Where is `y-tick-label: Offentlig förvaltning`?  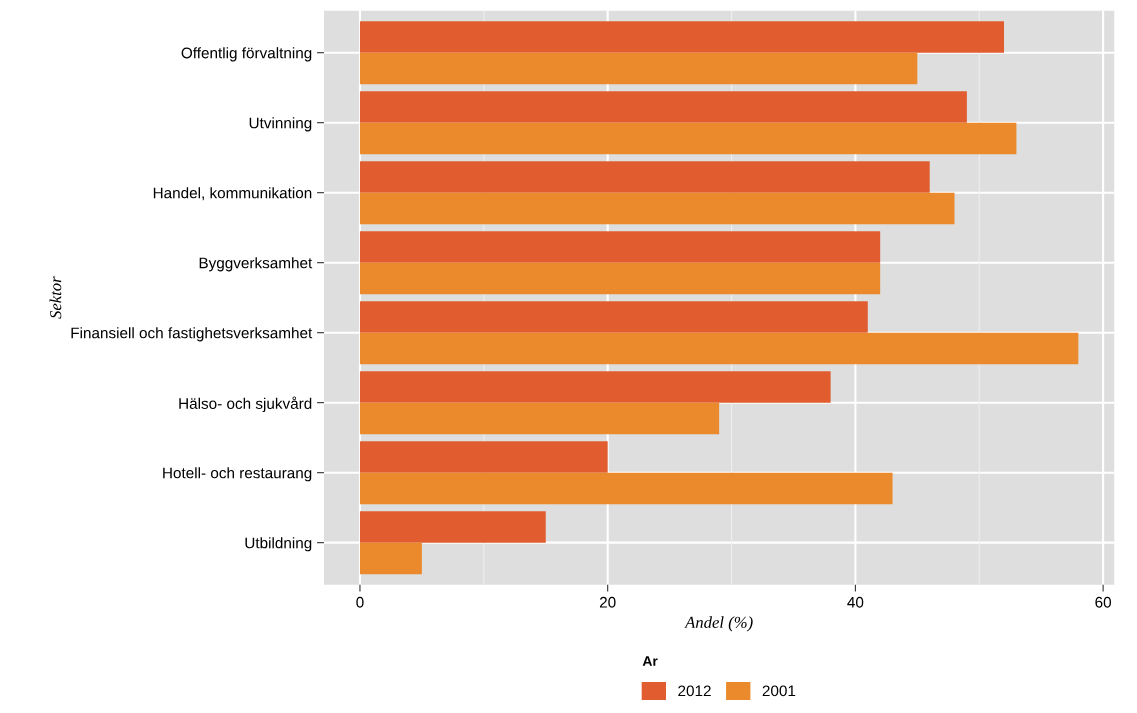
y-tick-label: Offentlig förvaltning is located at coordinates (246, 54).